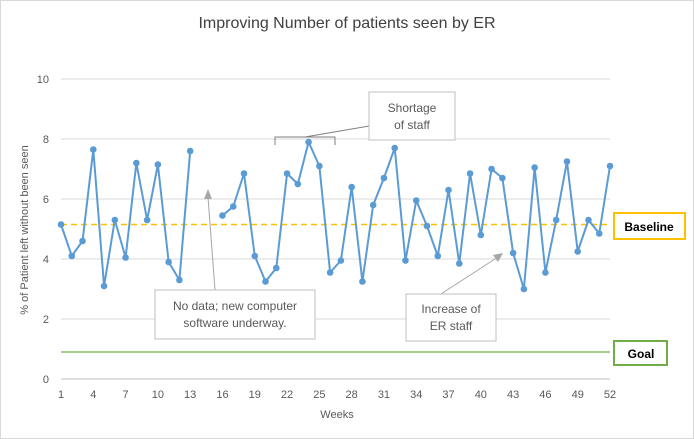 The height and width of the screenshot is (439, 694). What do you see at coordinates (340, 131) in the screenshot?
I see `shortage-connector` at bounding box center [340, 131].